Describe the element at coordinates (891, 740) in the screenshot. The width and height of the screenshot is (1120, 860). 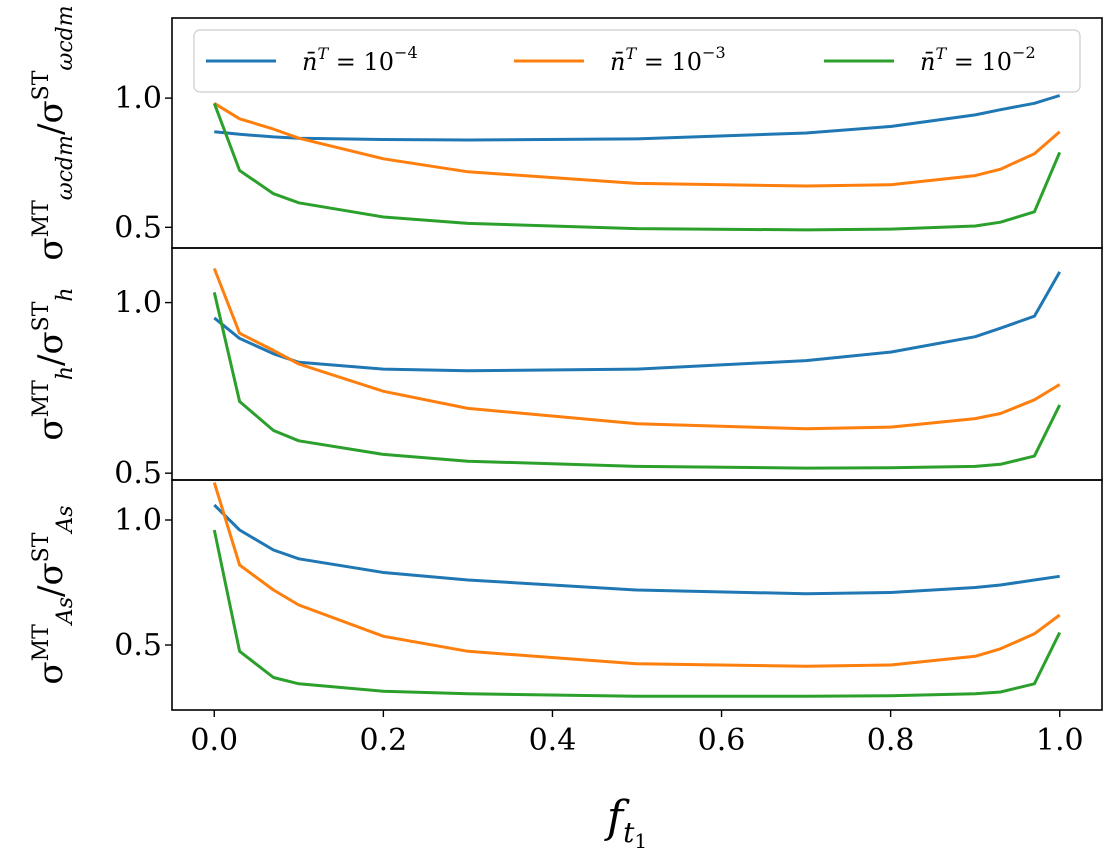
I see `x-tick-label: 0.8` at that location.